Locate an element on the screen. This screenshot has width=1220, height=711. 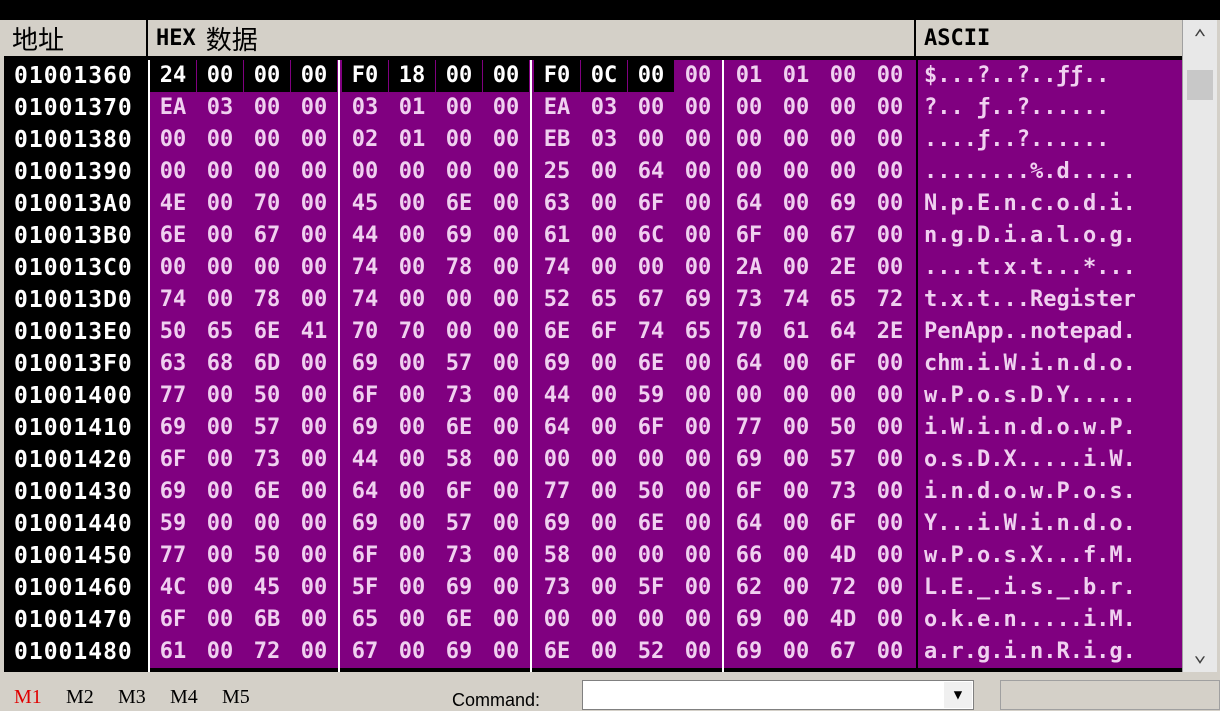
hex-byte: 62 is located at coordinates (749, 587).